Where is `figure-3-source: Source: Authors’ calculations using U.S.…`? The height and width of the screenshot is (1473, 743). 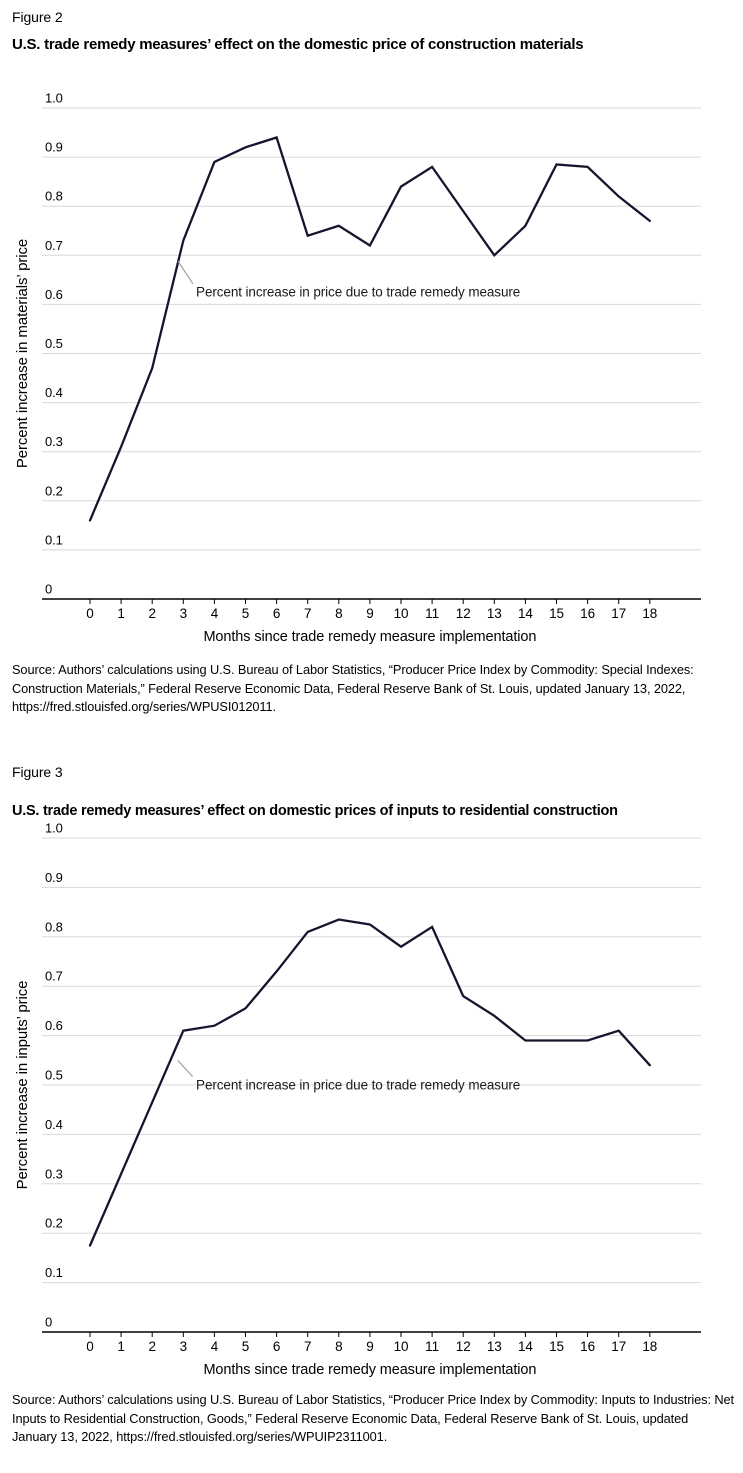
figure-3-source: Source: Authors’ calculations using U.S.… is located at coordinates (373, 1418).